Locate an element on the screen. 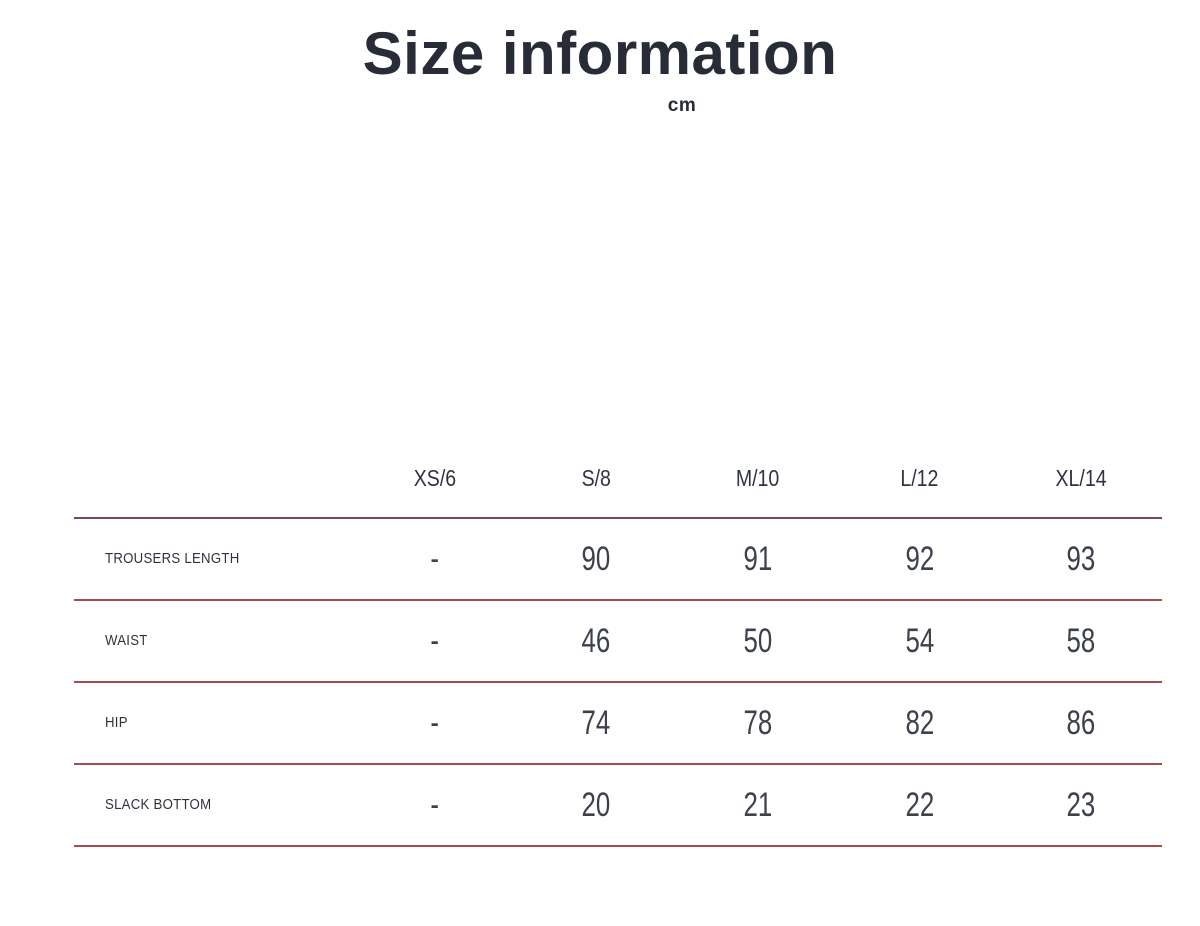 The image size is (1200, 926). table-row-trousers-length: TROUSERS LENGTH - 90 91 92 93 is located at coordinates (618, 559).